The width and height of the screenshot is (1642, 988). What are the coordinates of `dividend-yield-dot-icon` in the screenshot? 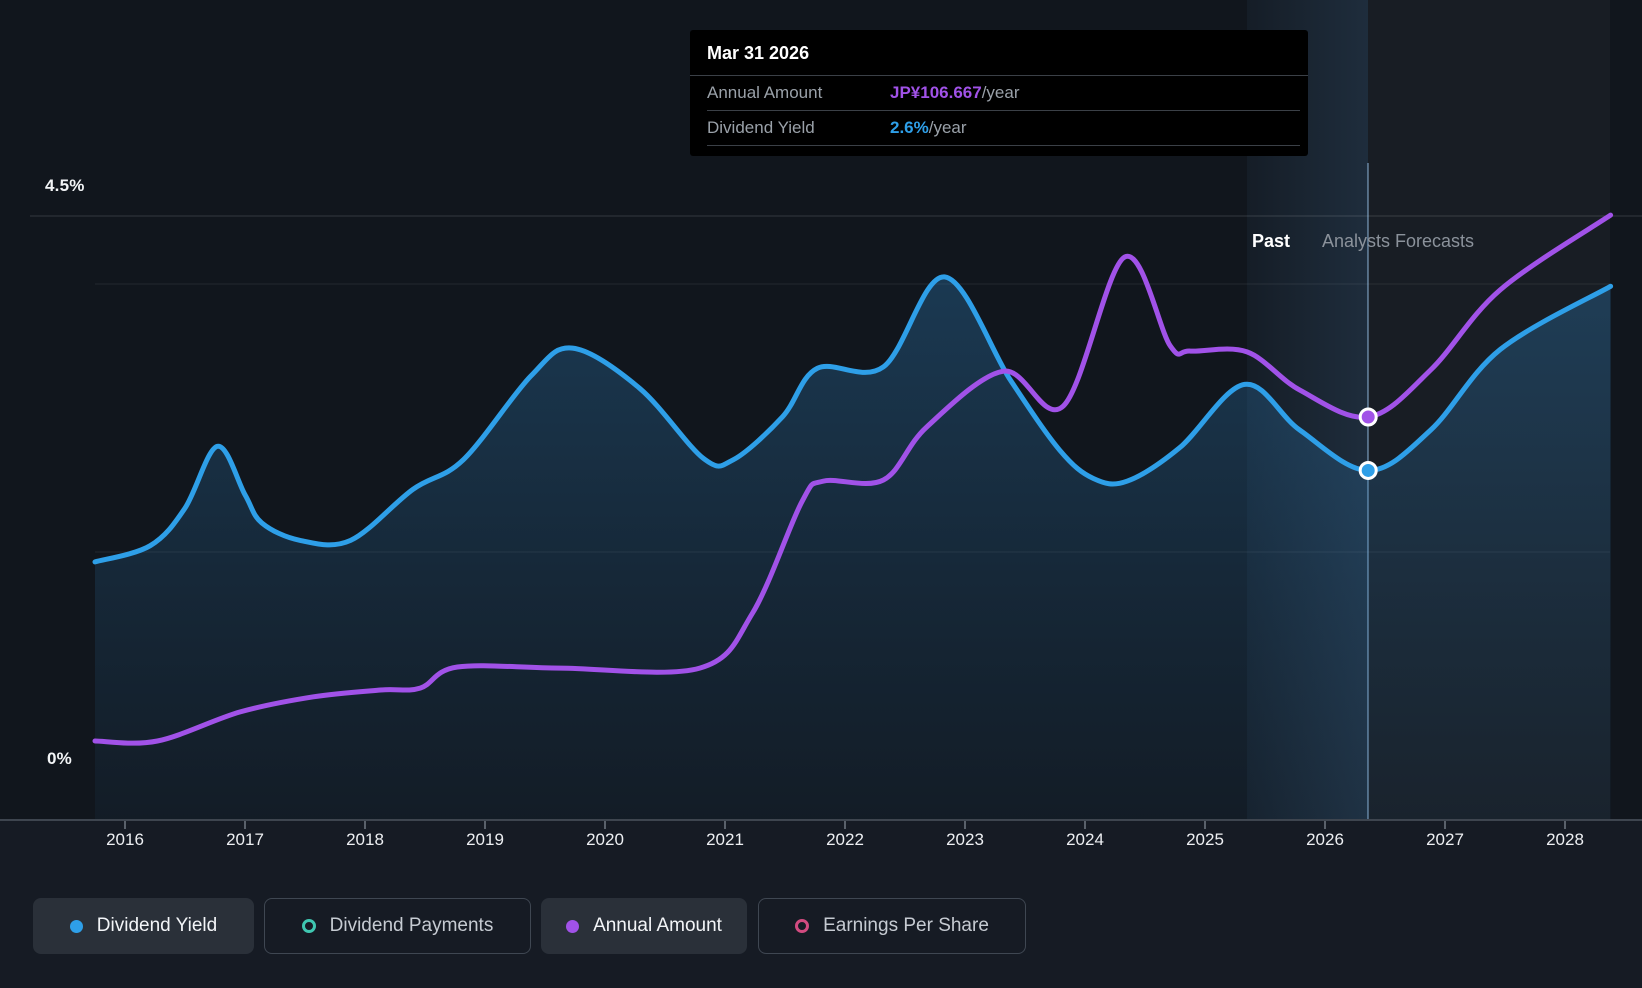 It's located at (76, 926).